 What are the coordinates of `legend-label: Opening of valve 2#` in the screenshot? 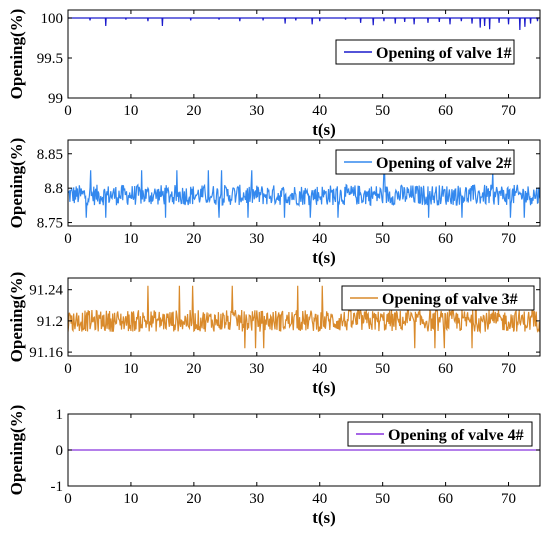 It's located at (444, 163).